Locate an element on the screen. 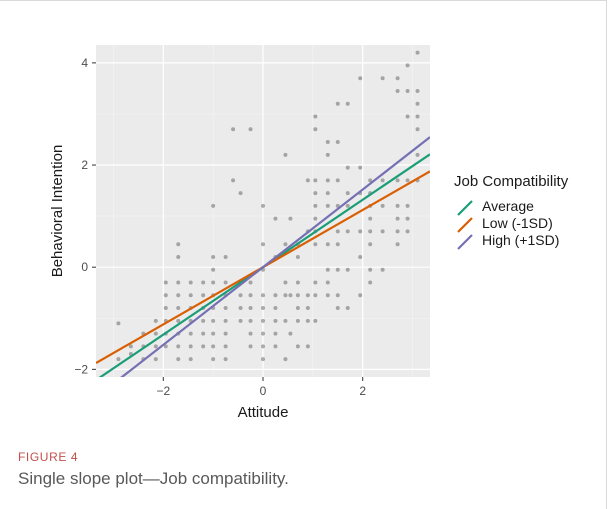  y-tick-label: −2 is located at coordinates (81, 369).